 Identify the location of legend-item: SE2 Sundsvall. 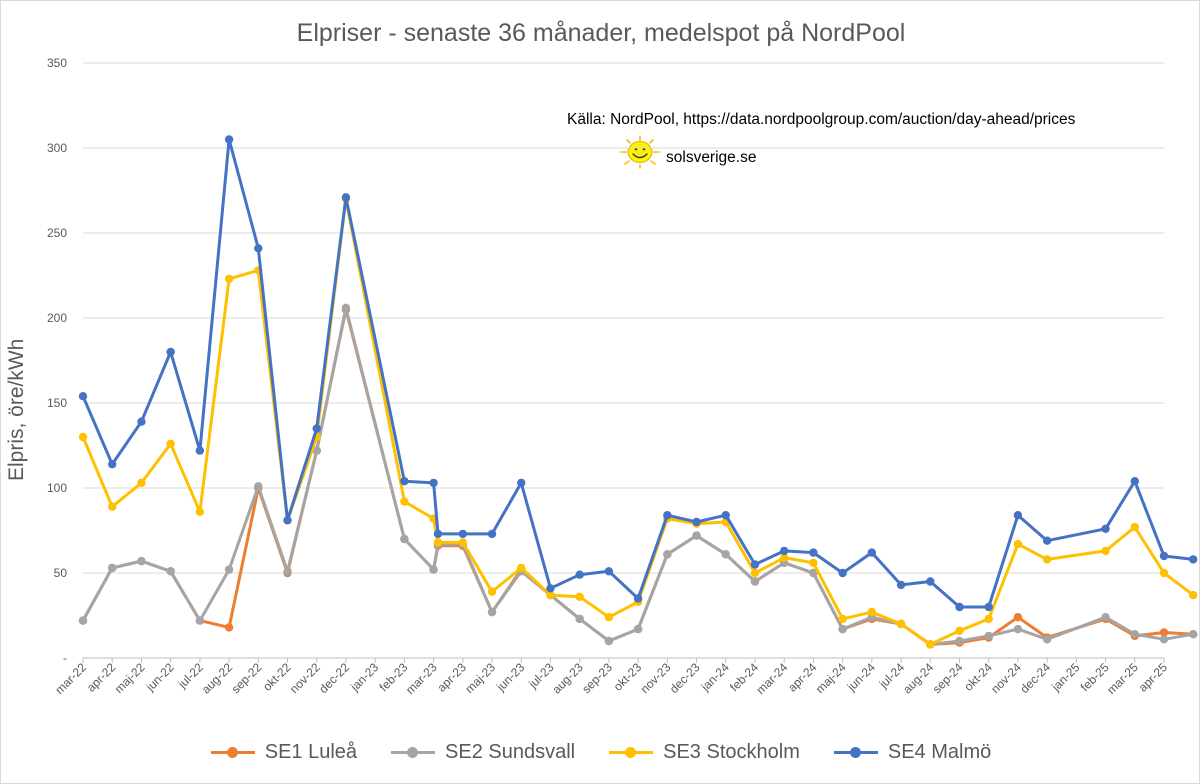
(483, 752).